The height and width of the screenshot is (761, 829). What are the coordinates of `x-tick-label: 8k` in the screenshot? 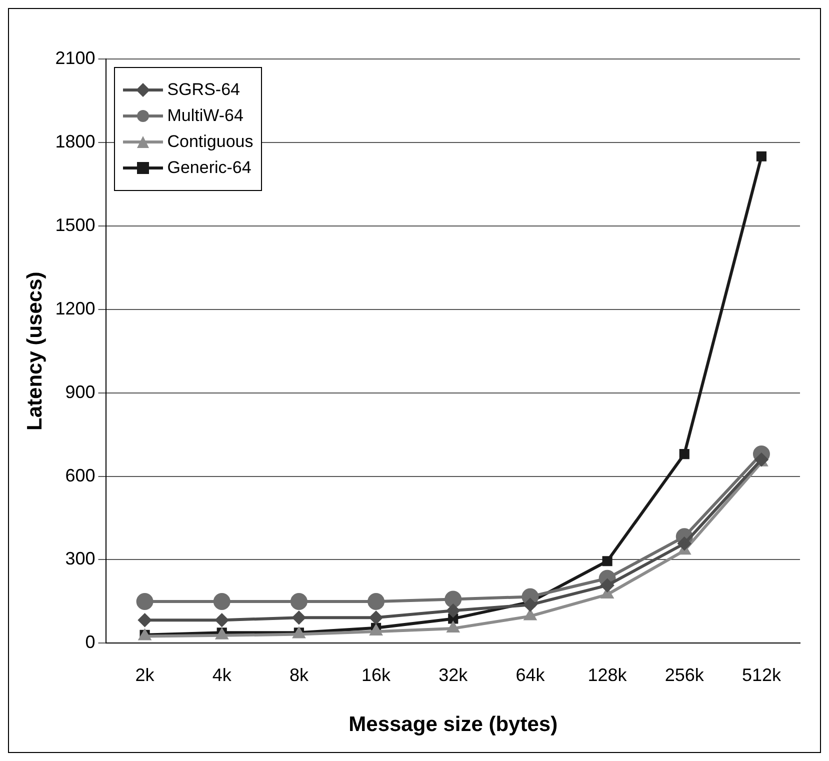 It's located at (299, 674).